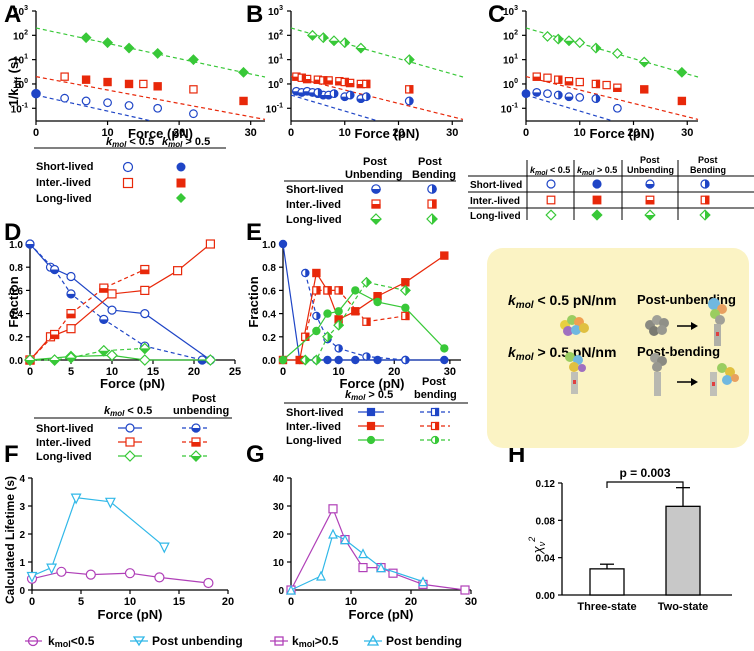  What do you see at coordinates (435, 395) in the screenshot?
I see `legend-e-bending: bending` at bounding box center [435, 395].